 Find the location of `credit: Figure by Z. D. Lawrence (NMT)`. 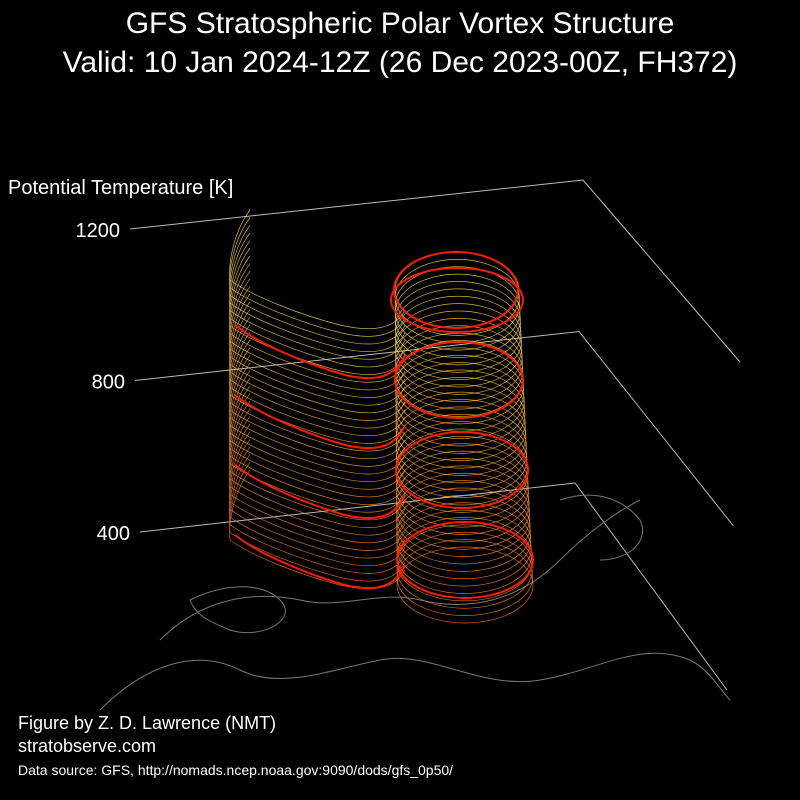

credit: Figure by Z. D. Lawrence (NMT) is located at coordinates (147, 723).